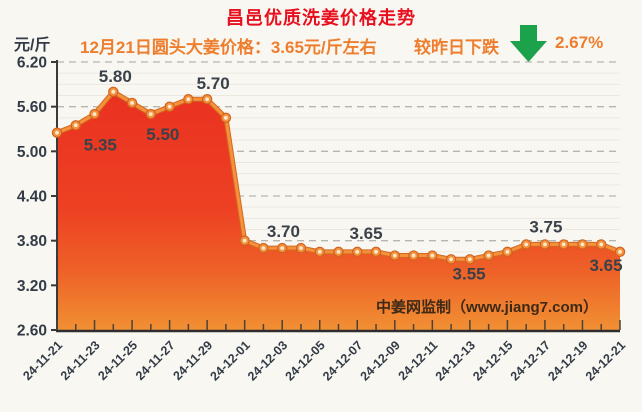  Describe the element at coordinates (32, 45) in the screenshot. I see `y-axis-unit-label: 元/斤` at that location.